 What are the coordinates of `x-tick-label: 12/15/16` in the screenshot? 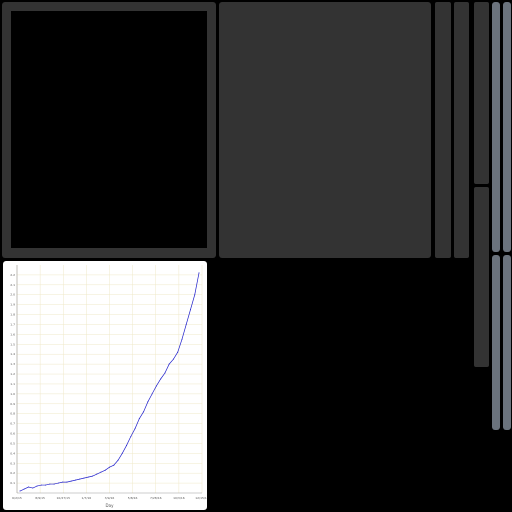 It's located at (201, 498).